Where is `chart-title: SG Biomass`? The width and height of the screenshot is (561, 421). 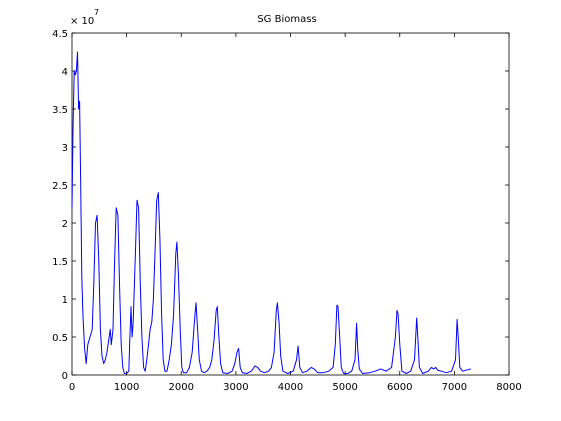
chart-title: SG Biomass is located at coordinates (286, 19).